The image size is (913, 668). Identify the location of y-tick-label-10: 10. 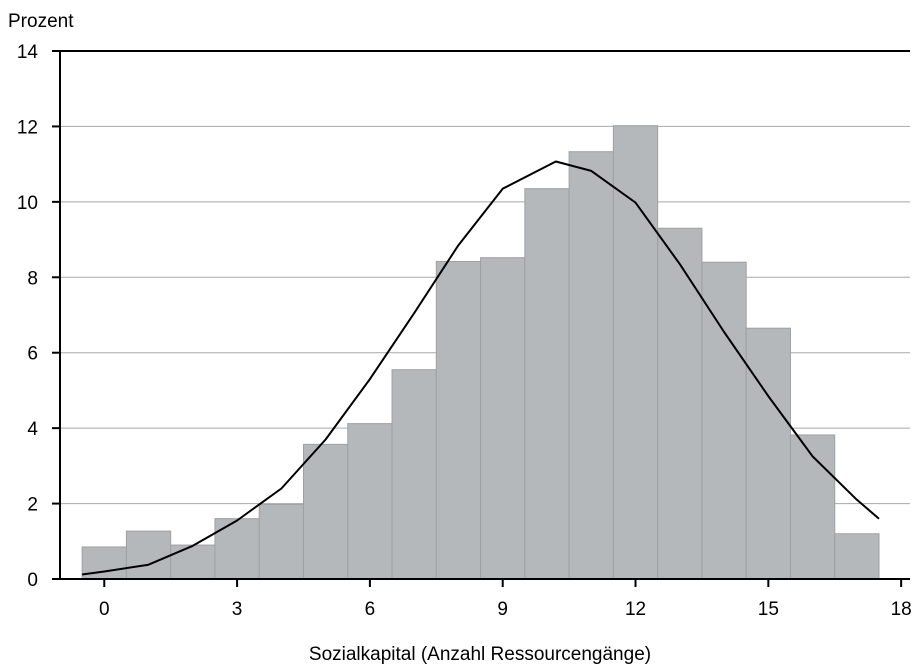
(27, 203).